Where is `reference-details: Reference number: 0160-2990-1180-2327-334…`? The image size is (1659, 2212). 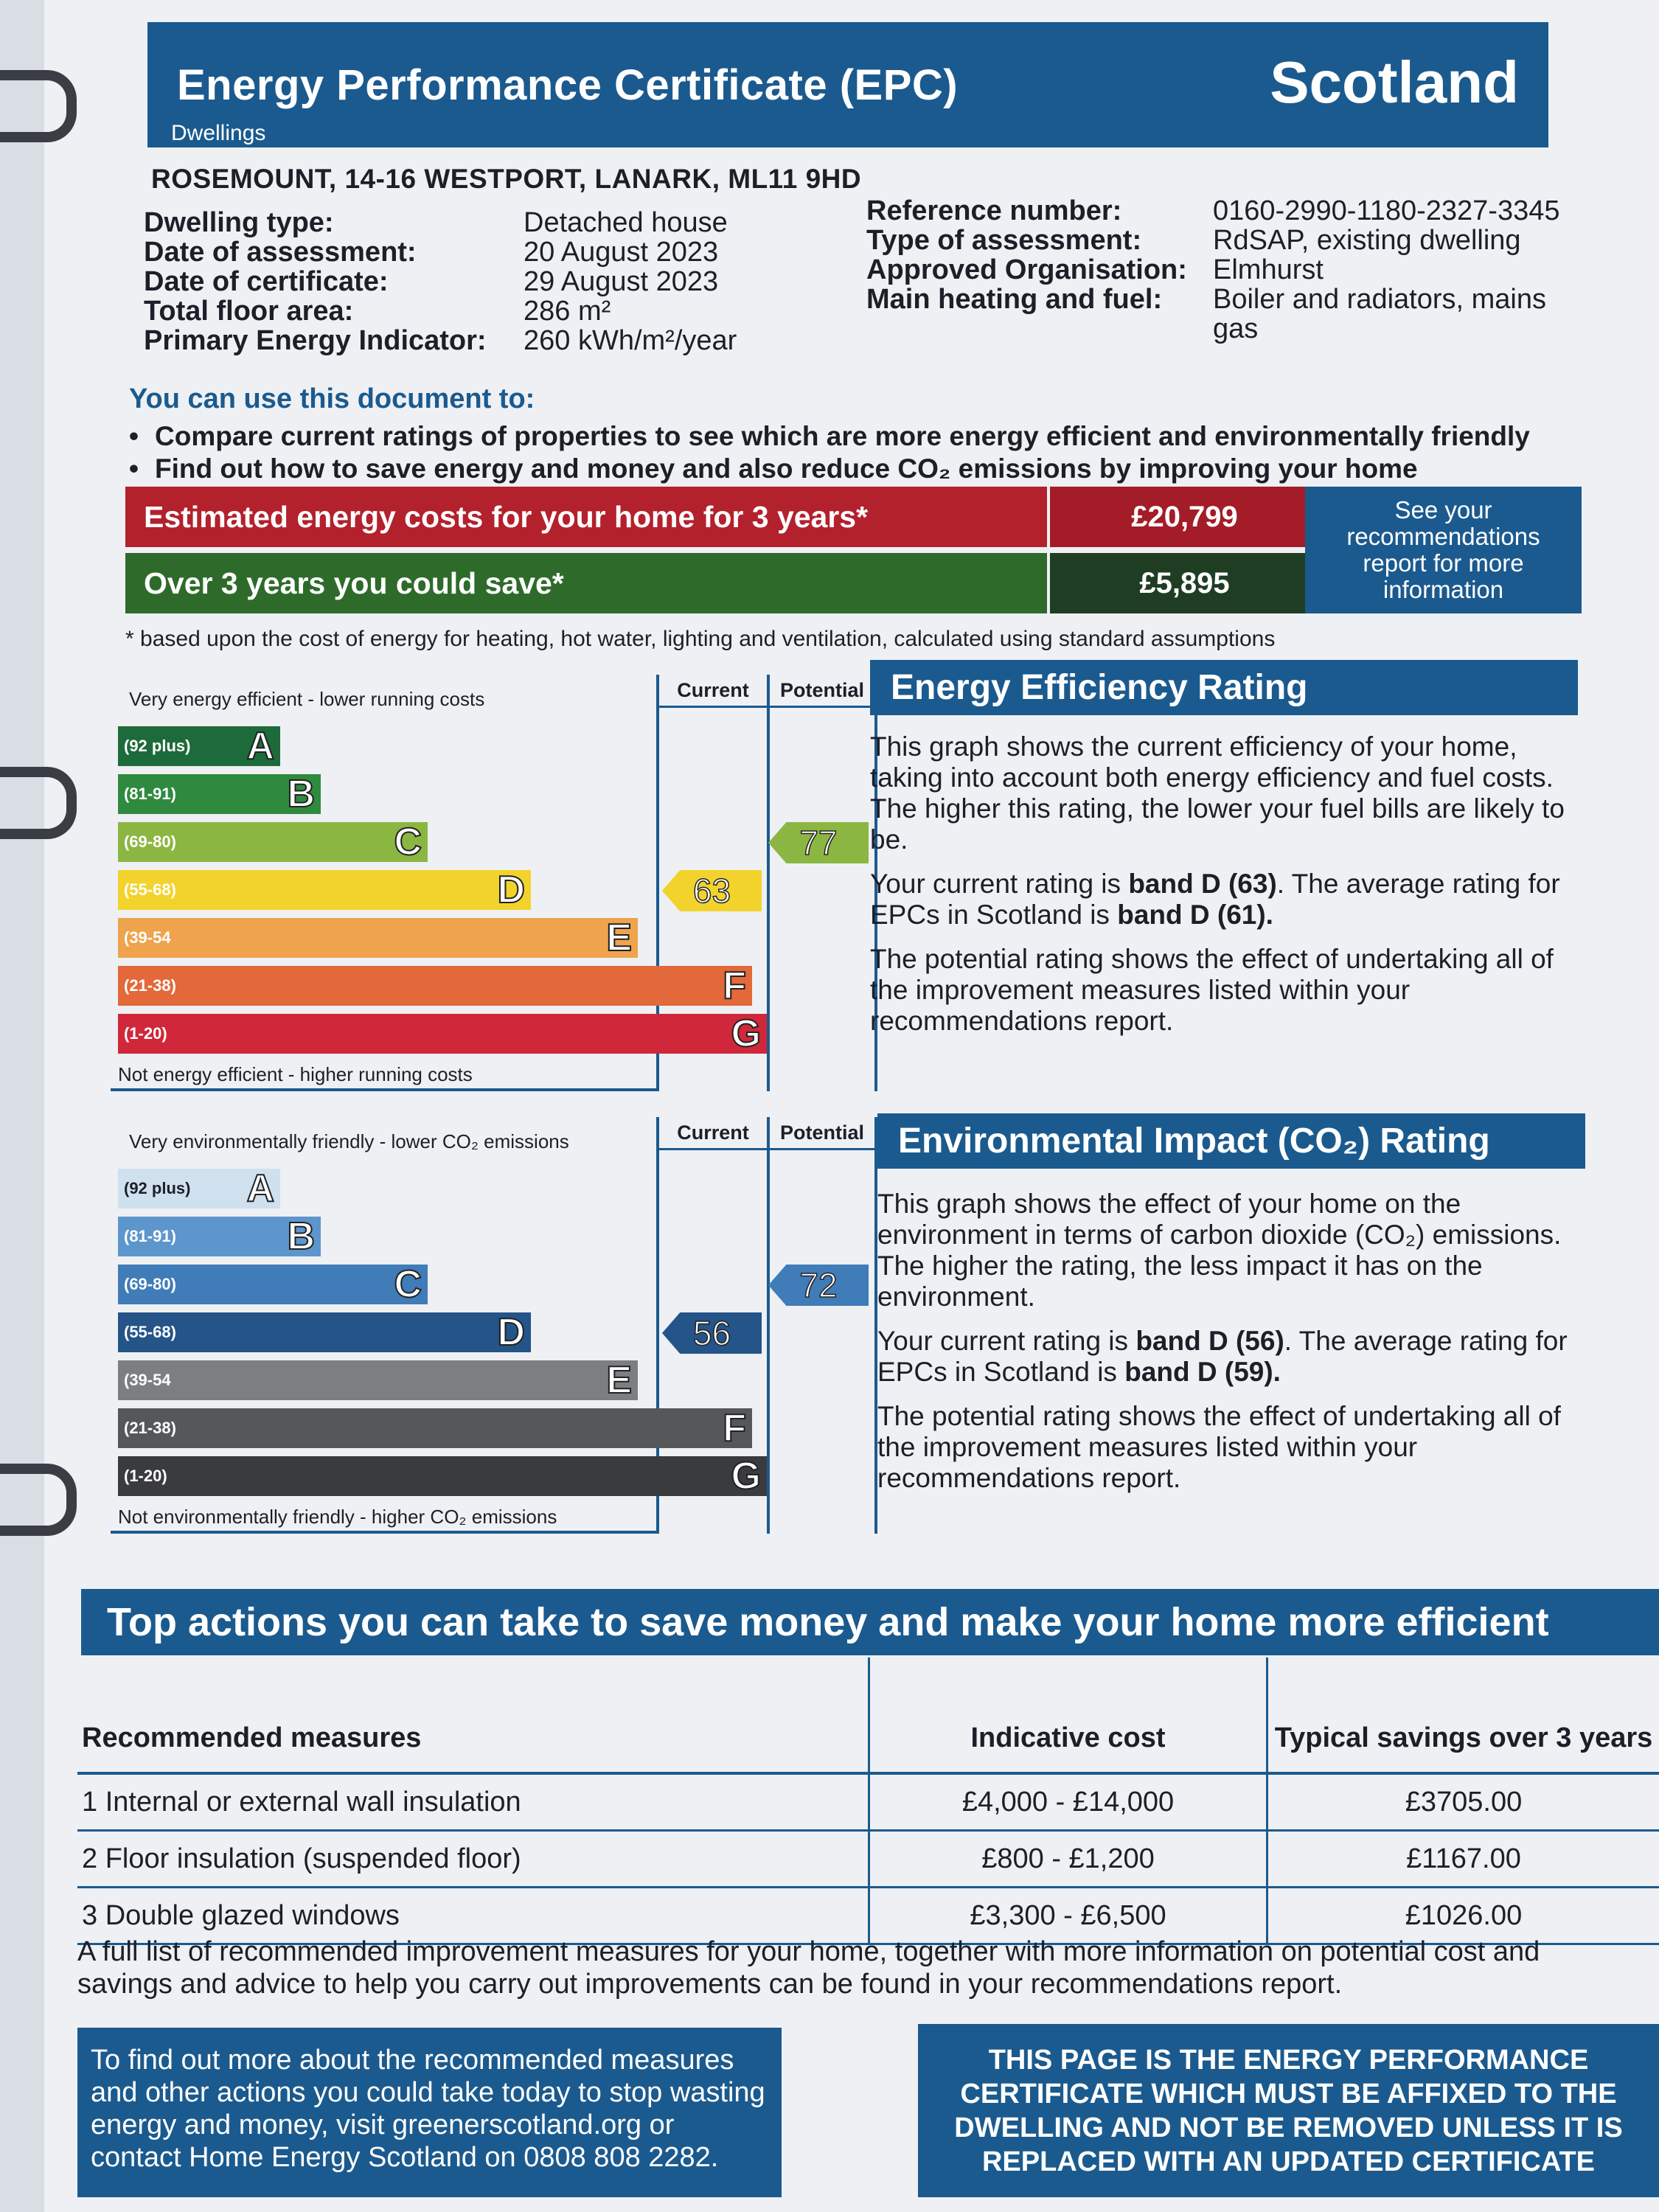 reference-details: Reference number: 0160-2990-1180-2327-334… is located at coordinates (1224, 270).